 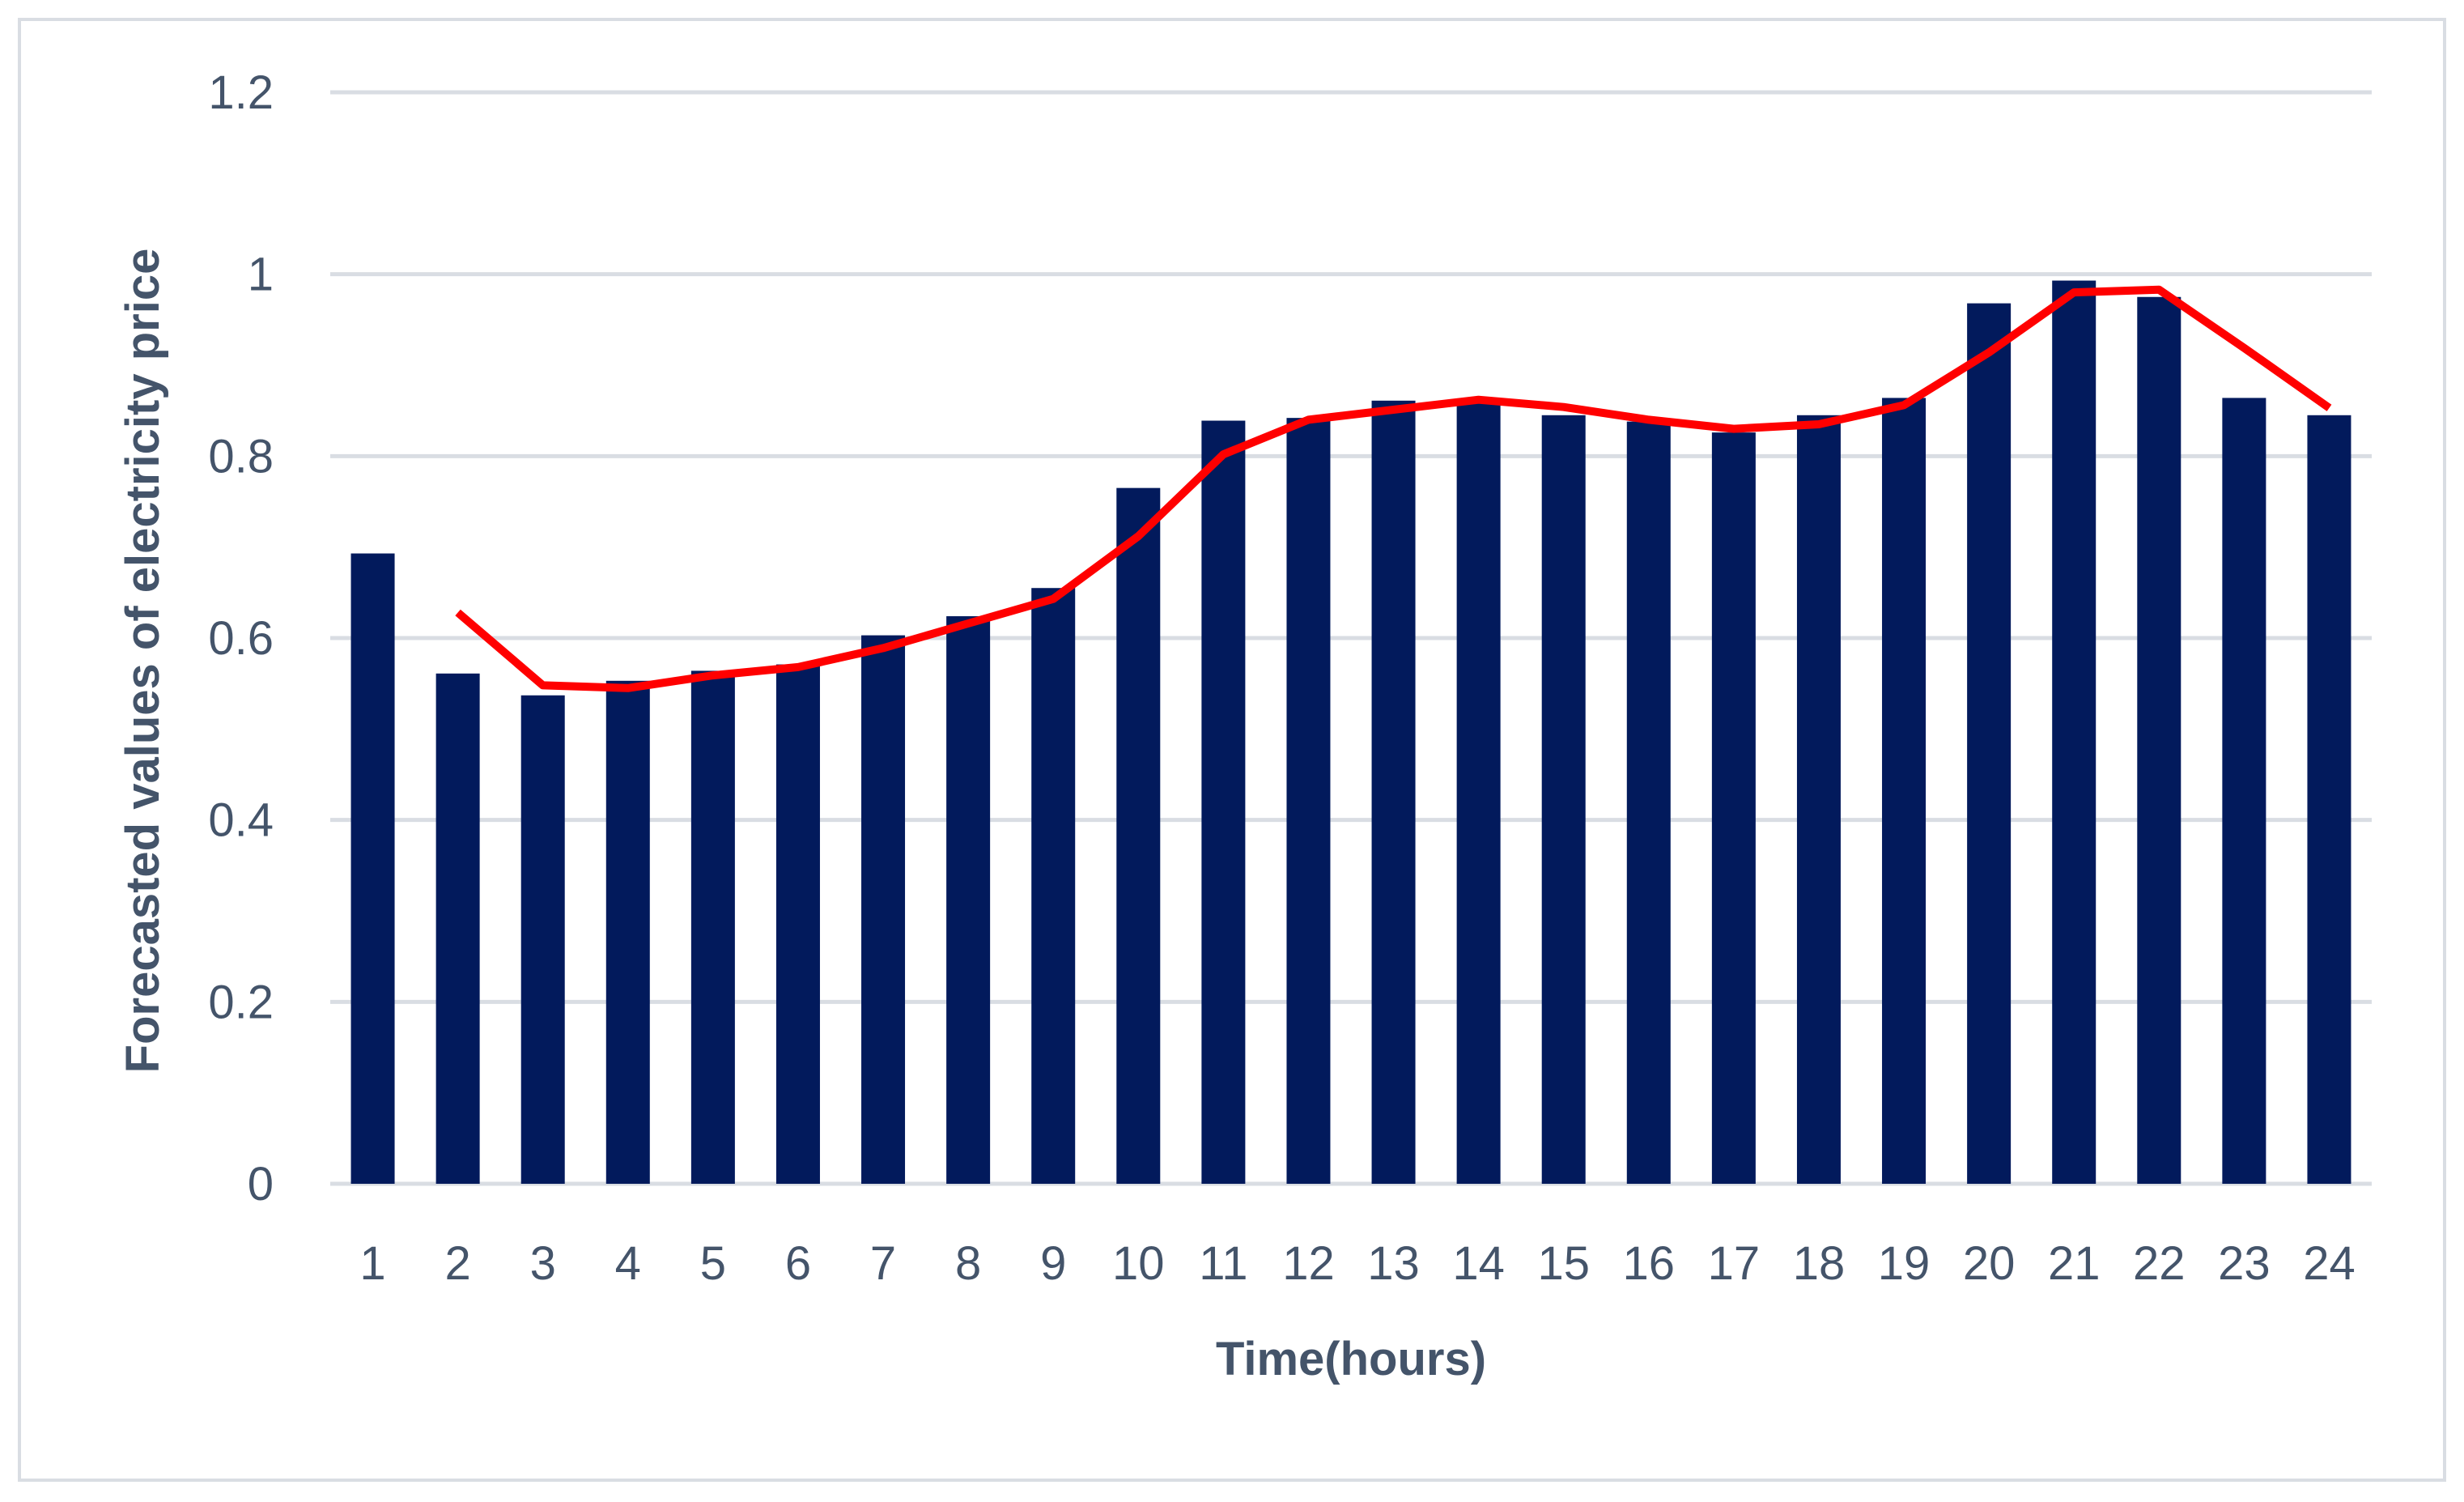 What do you see at coordinates (1351, 1359) in the screenshot?
I see `x-axis-title: Time(hours)` at bounding box center [1351, 1359].